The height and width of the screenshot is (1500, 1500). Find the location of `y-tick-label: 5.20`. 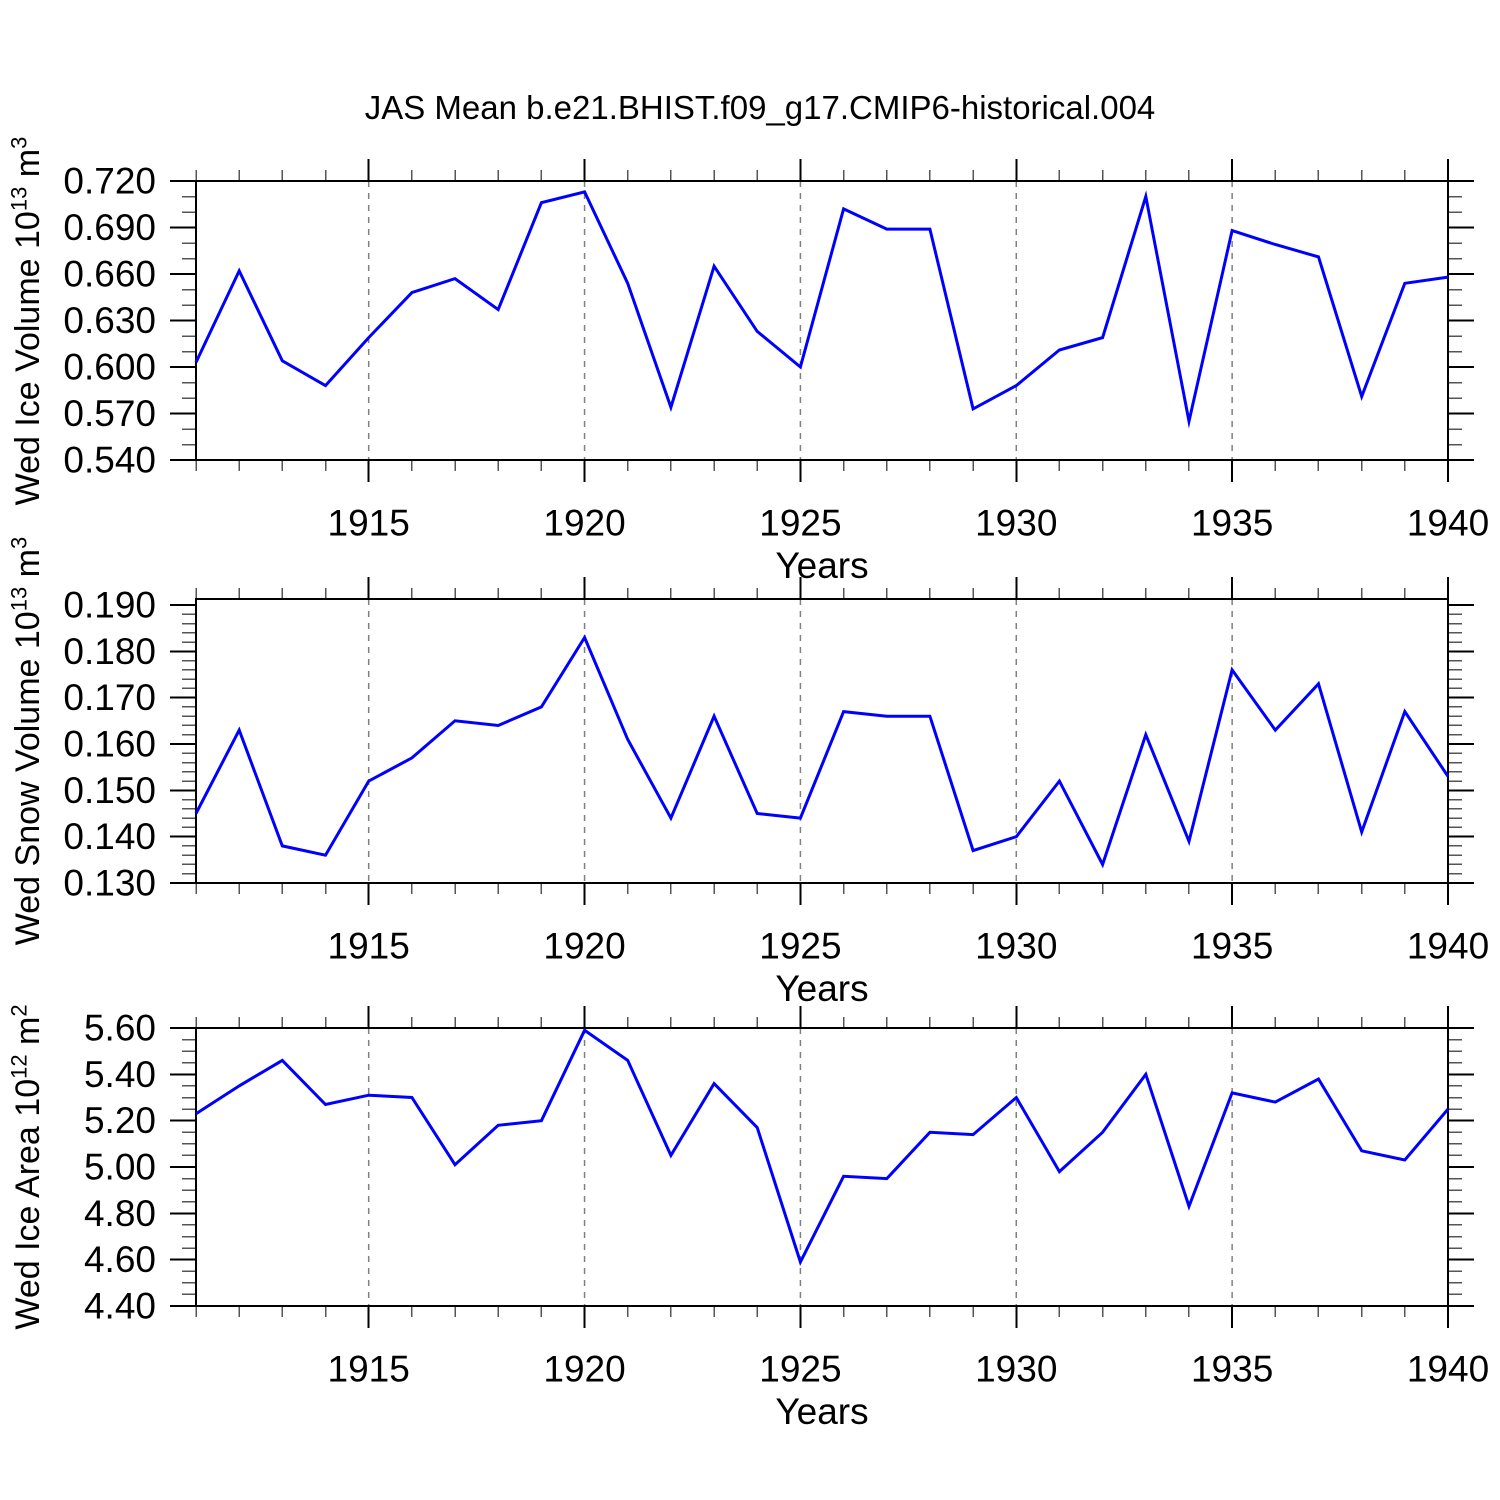

y-tick-label: 5.20 is located at coordinates (120, 1120).